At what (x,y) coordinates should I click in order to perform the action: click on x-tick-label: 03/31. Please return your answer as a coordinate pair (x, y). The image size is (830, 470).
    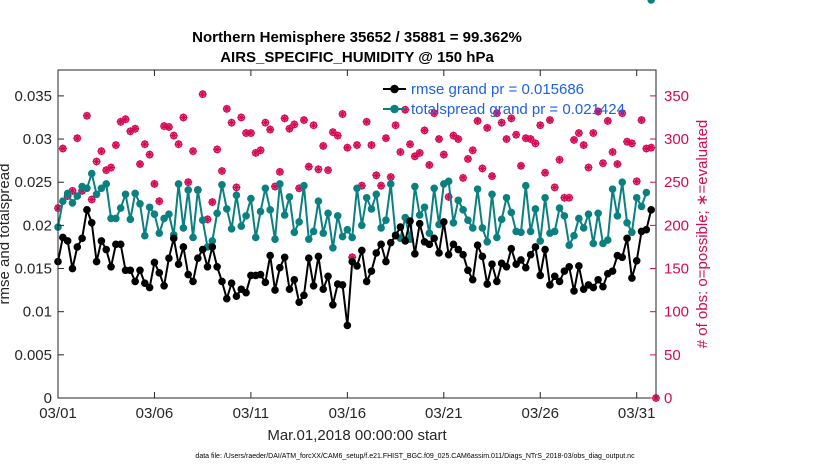
    Looking at the image, I should click on (637, 413).